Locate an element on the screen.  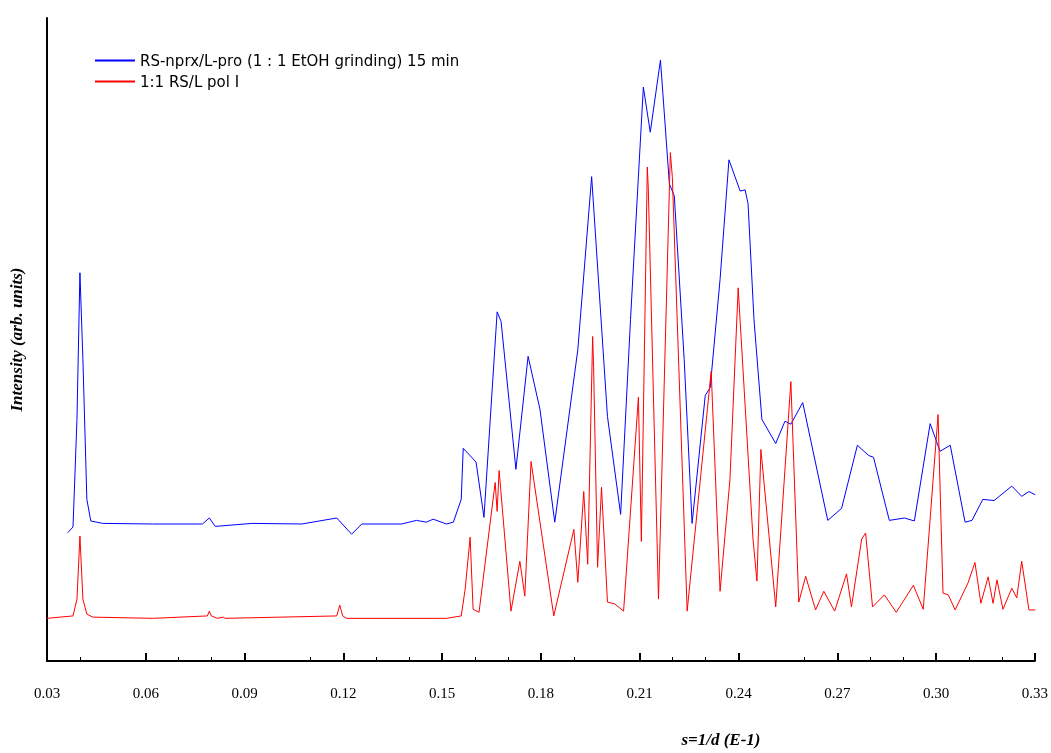
x-tick-label: 0.15 is located at coordinates (442, 692).